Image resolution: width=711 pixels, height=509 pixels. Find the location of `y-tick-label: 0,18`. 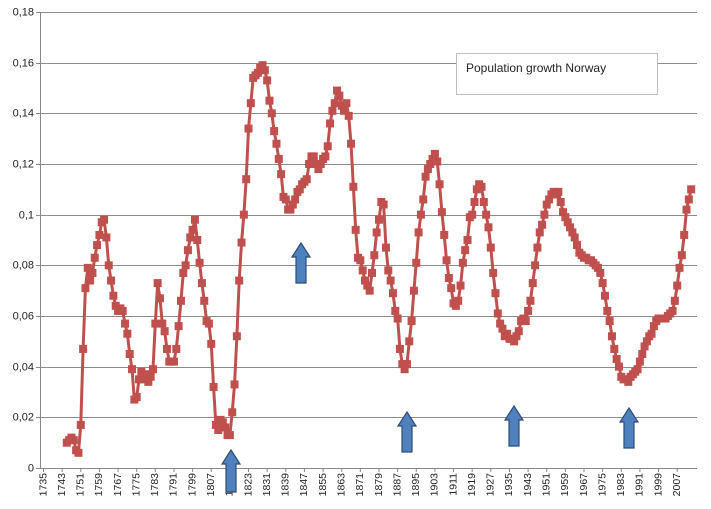

y-tick-label: 0,18 is located at coordinates (23, 12).